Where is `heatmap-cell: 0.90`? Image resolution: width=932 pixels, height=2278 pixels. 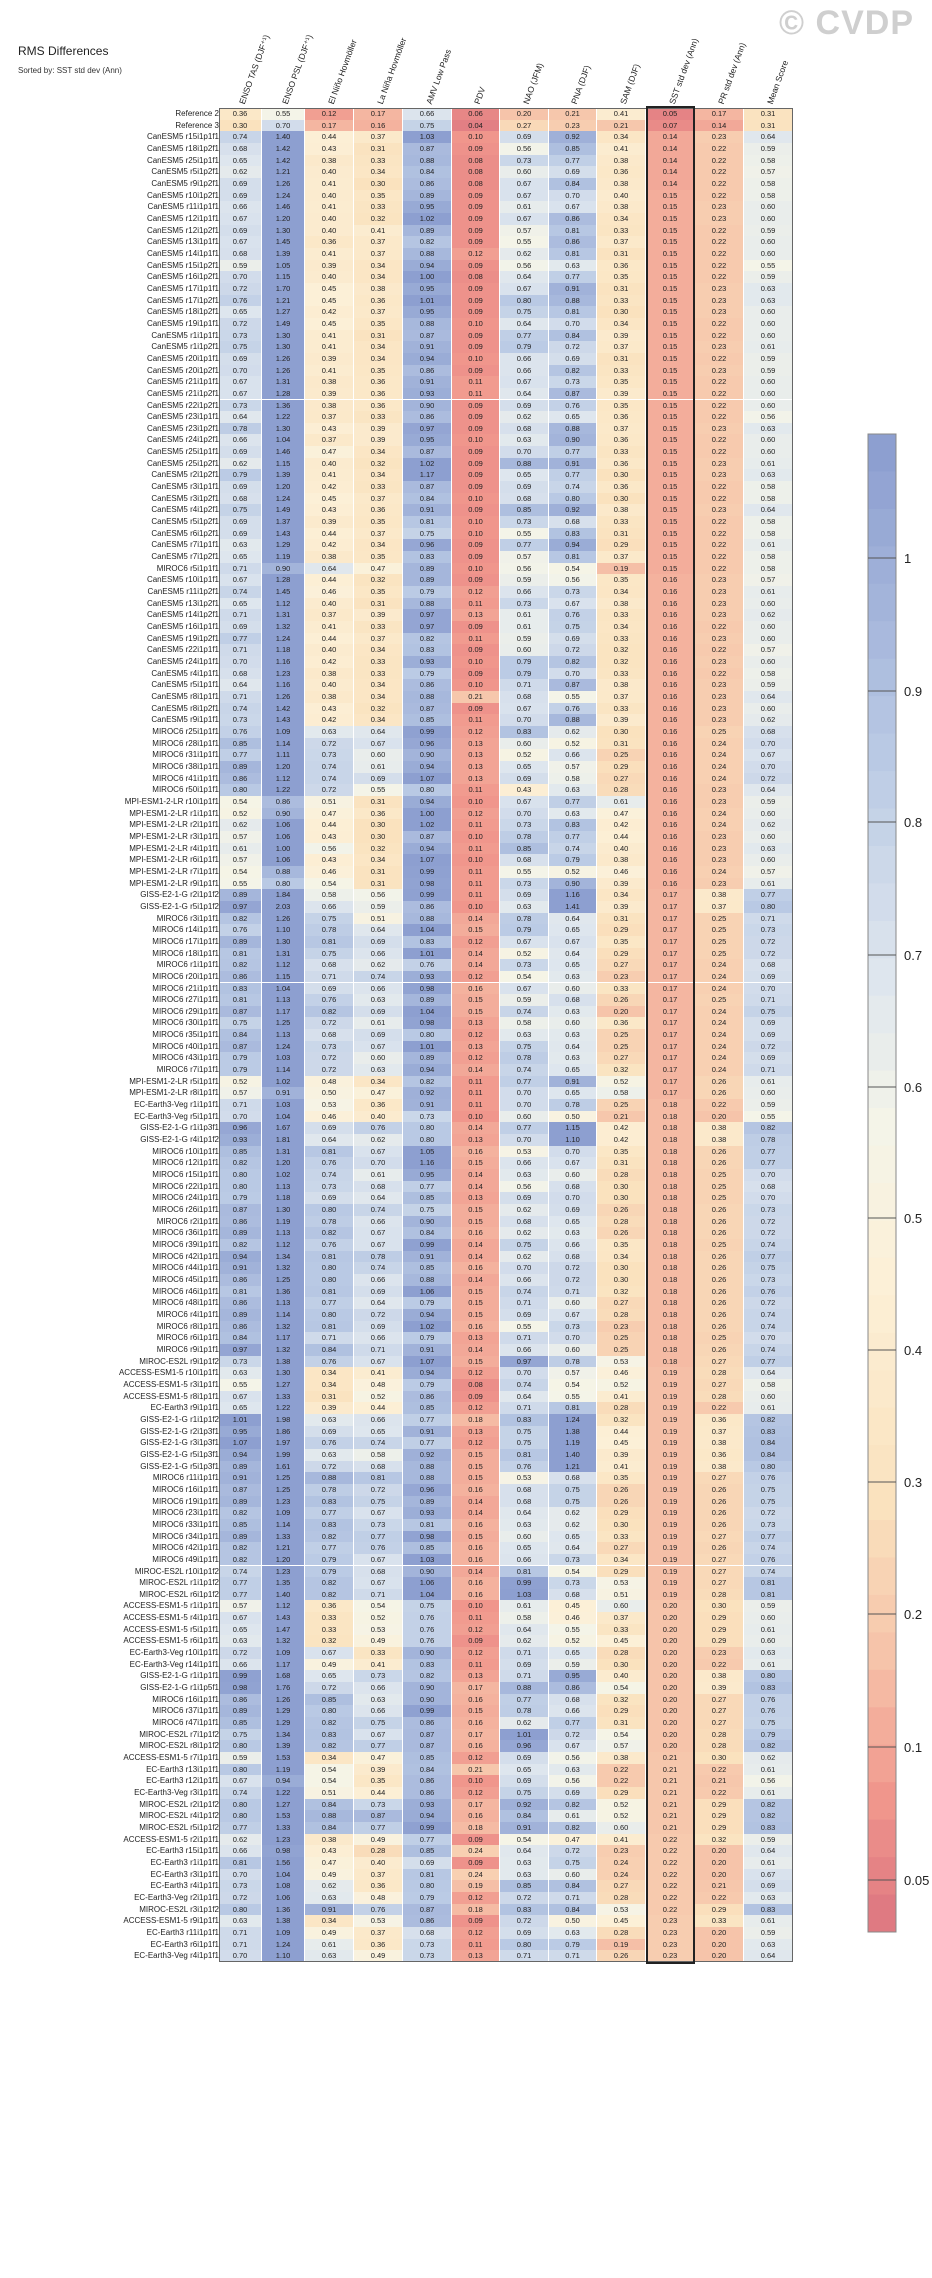 heatmap-cell: 0.90 is located at coordinates (283, 568).